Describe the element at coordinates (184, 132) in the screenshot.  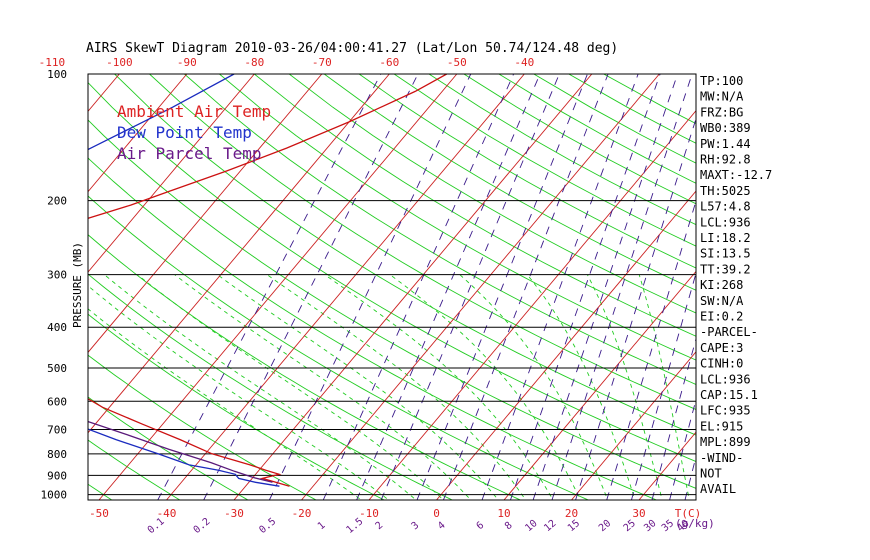
I see `legend-entry: Dew Point Temp` at that location.